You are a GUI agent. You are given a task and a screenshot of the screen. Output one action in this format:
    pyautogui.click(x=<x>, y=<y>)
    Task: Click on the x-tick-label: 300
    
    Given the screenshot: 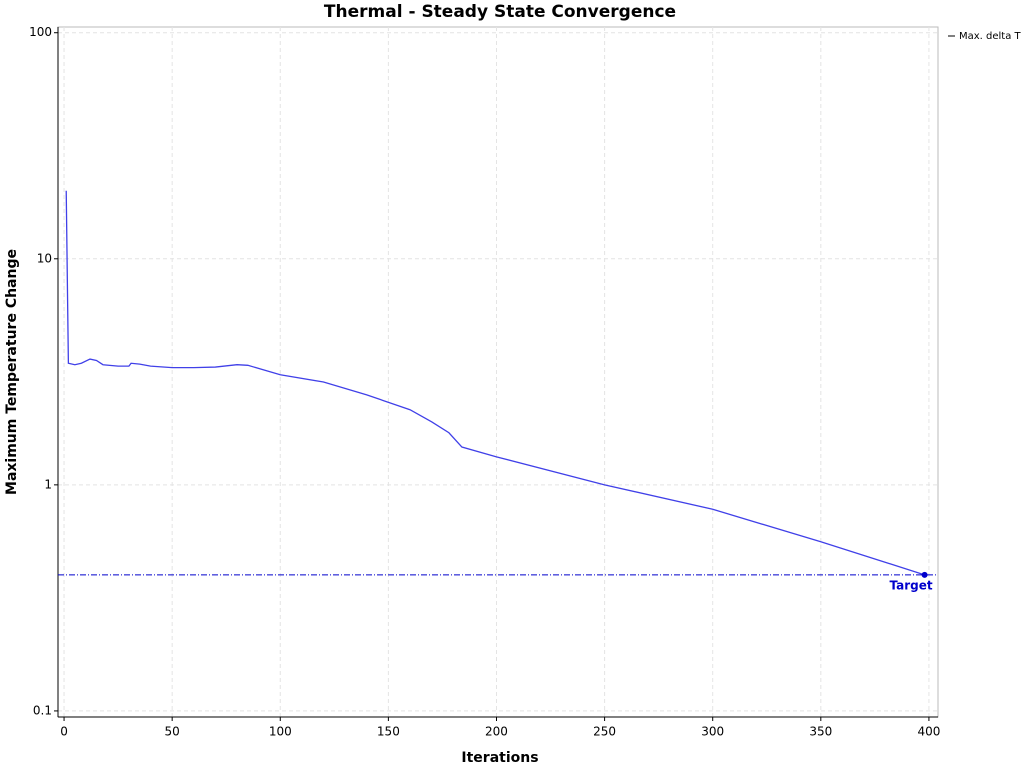 What is the action you would take?
    pyautogui.click(x=712, y=732)
    